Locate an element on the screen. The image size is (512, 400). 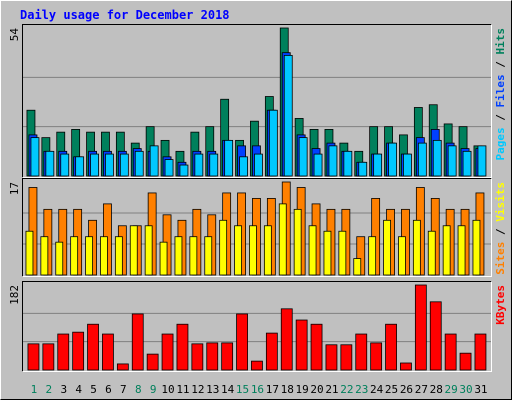
legend-entry: Files is located at coordinates (500, 90).